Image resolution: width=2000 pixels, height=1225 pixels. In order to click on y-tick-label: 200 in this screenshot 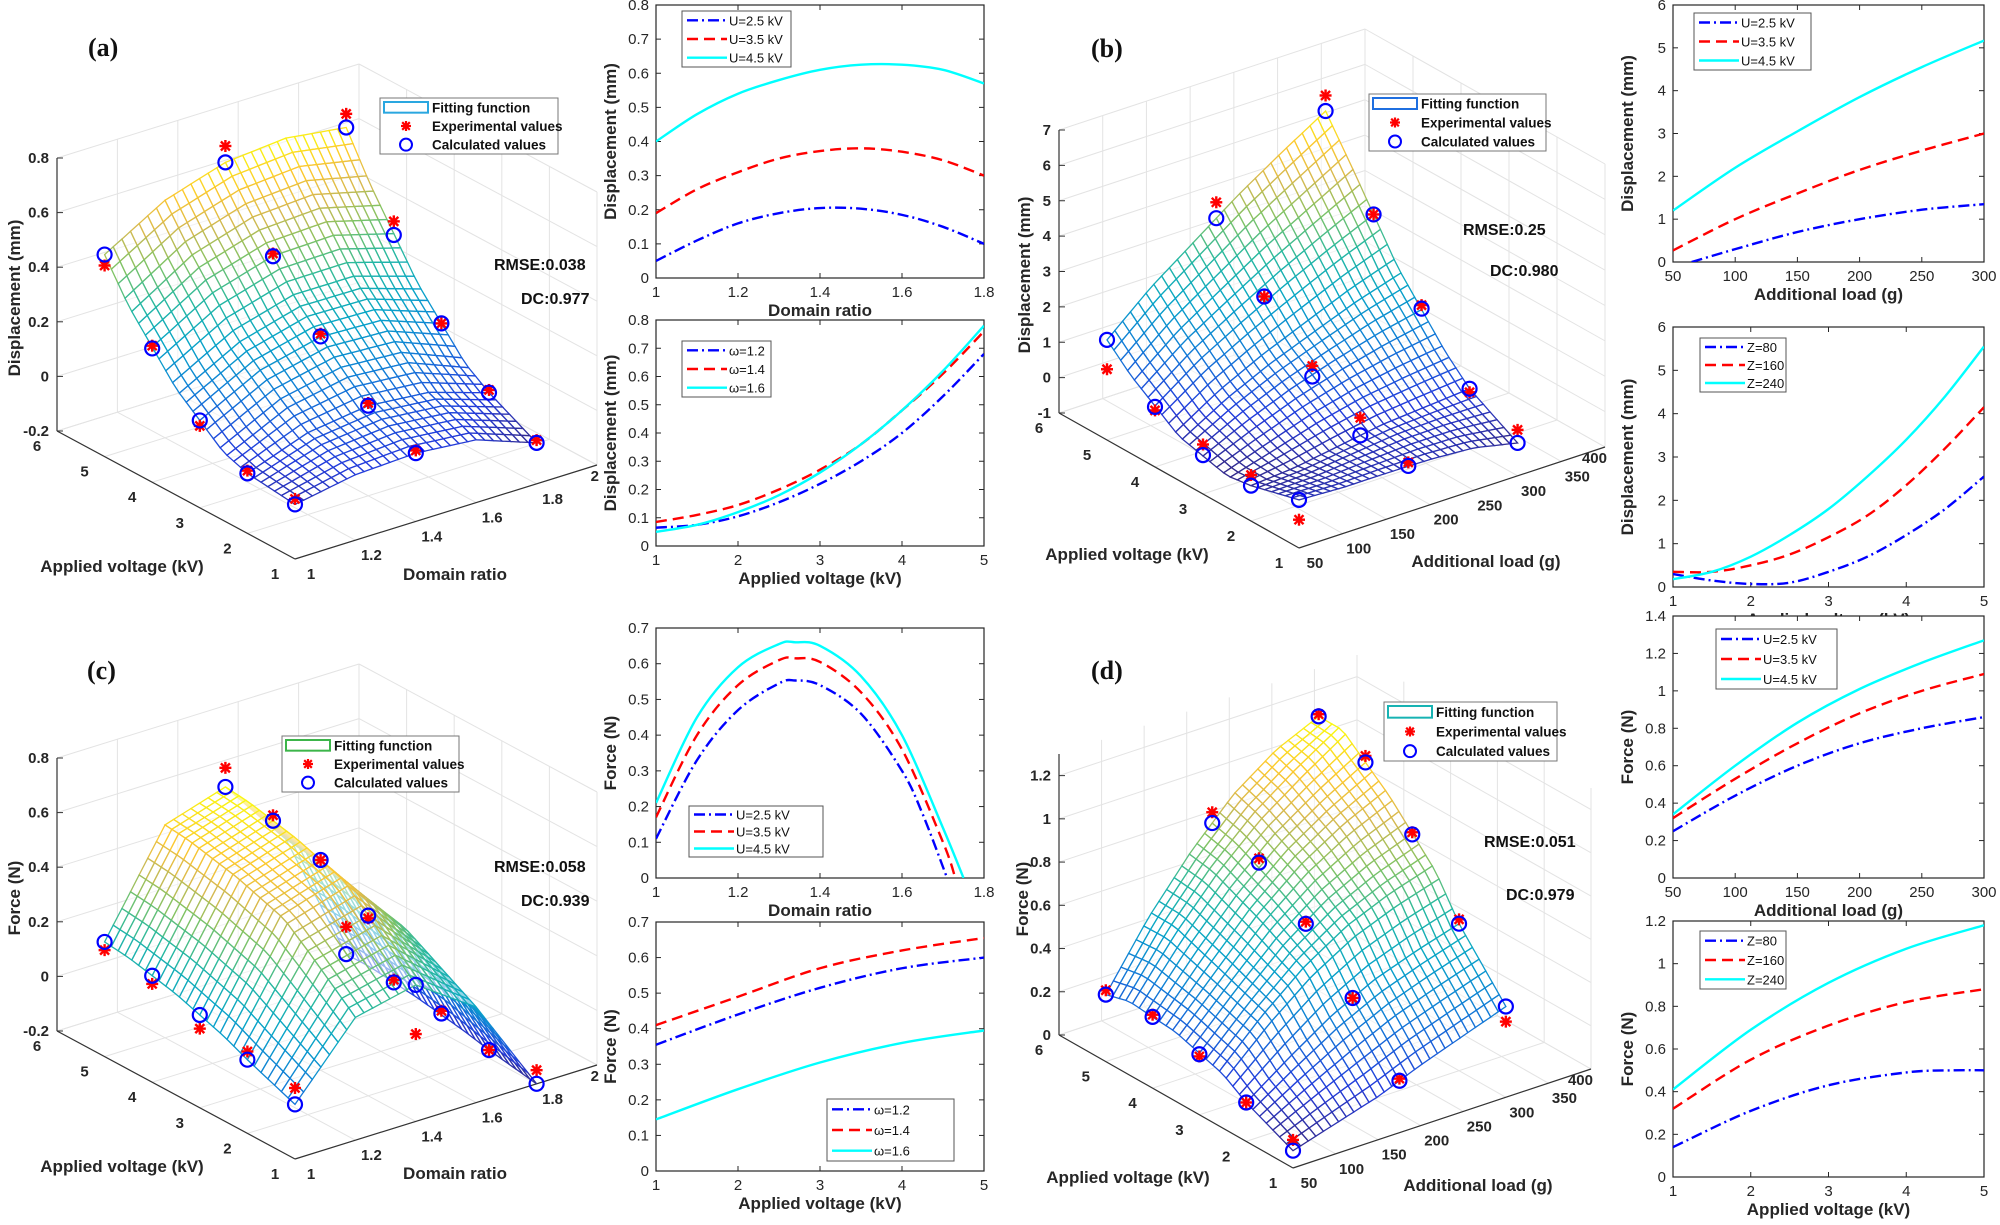, I will do `click(1446, 520)`.